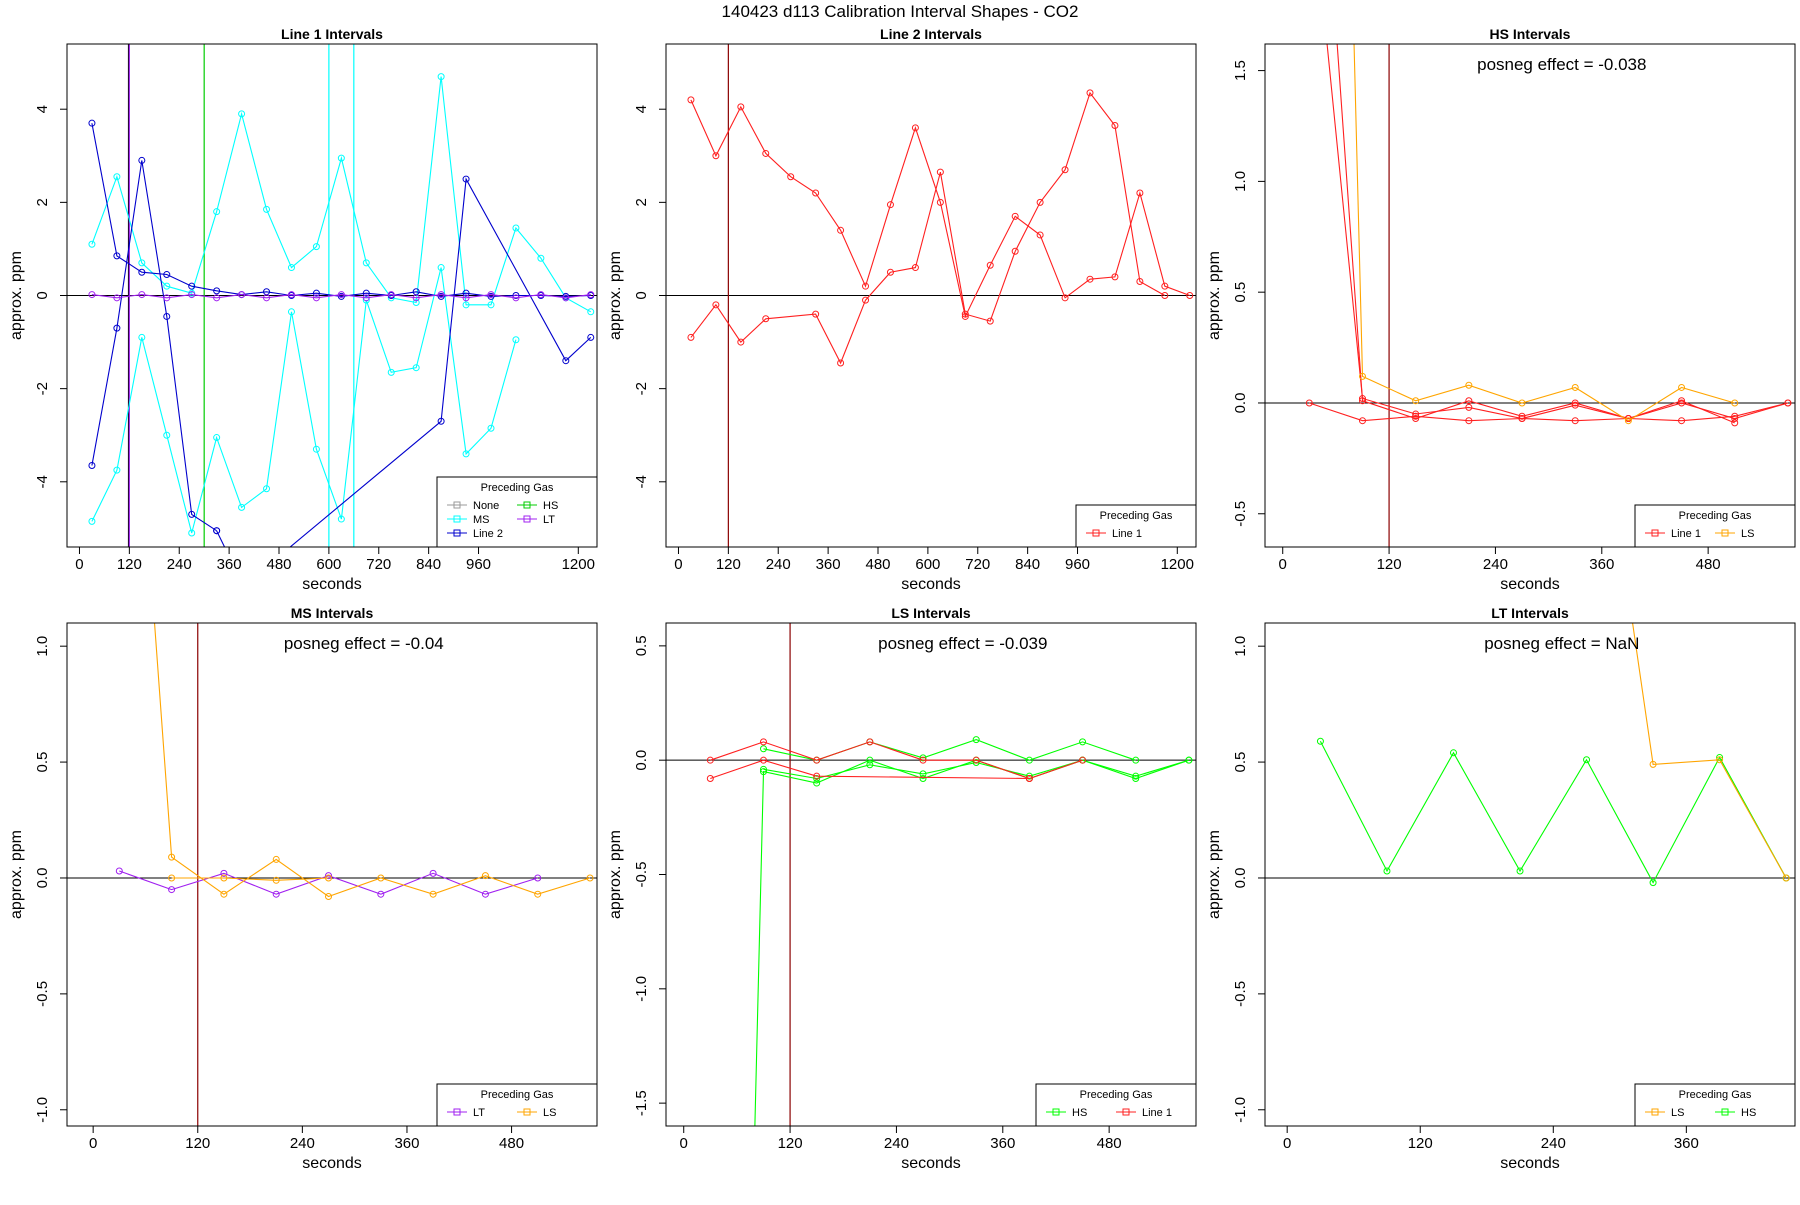  Describe the element at coordinates (1240, 181) in the screenshot. I see `y-tick-label: 1.0` at that location.